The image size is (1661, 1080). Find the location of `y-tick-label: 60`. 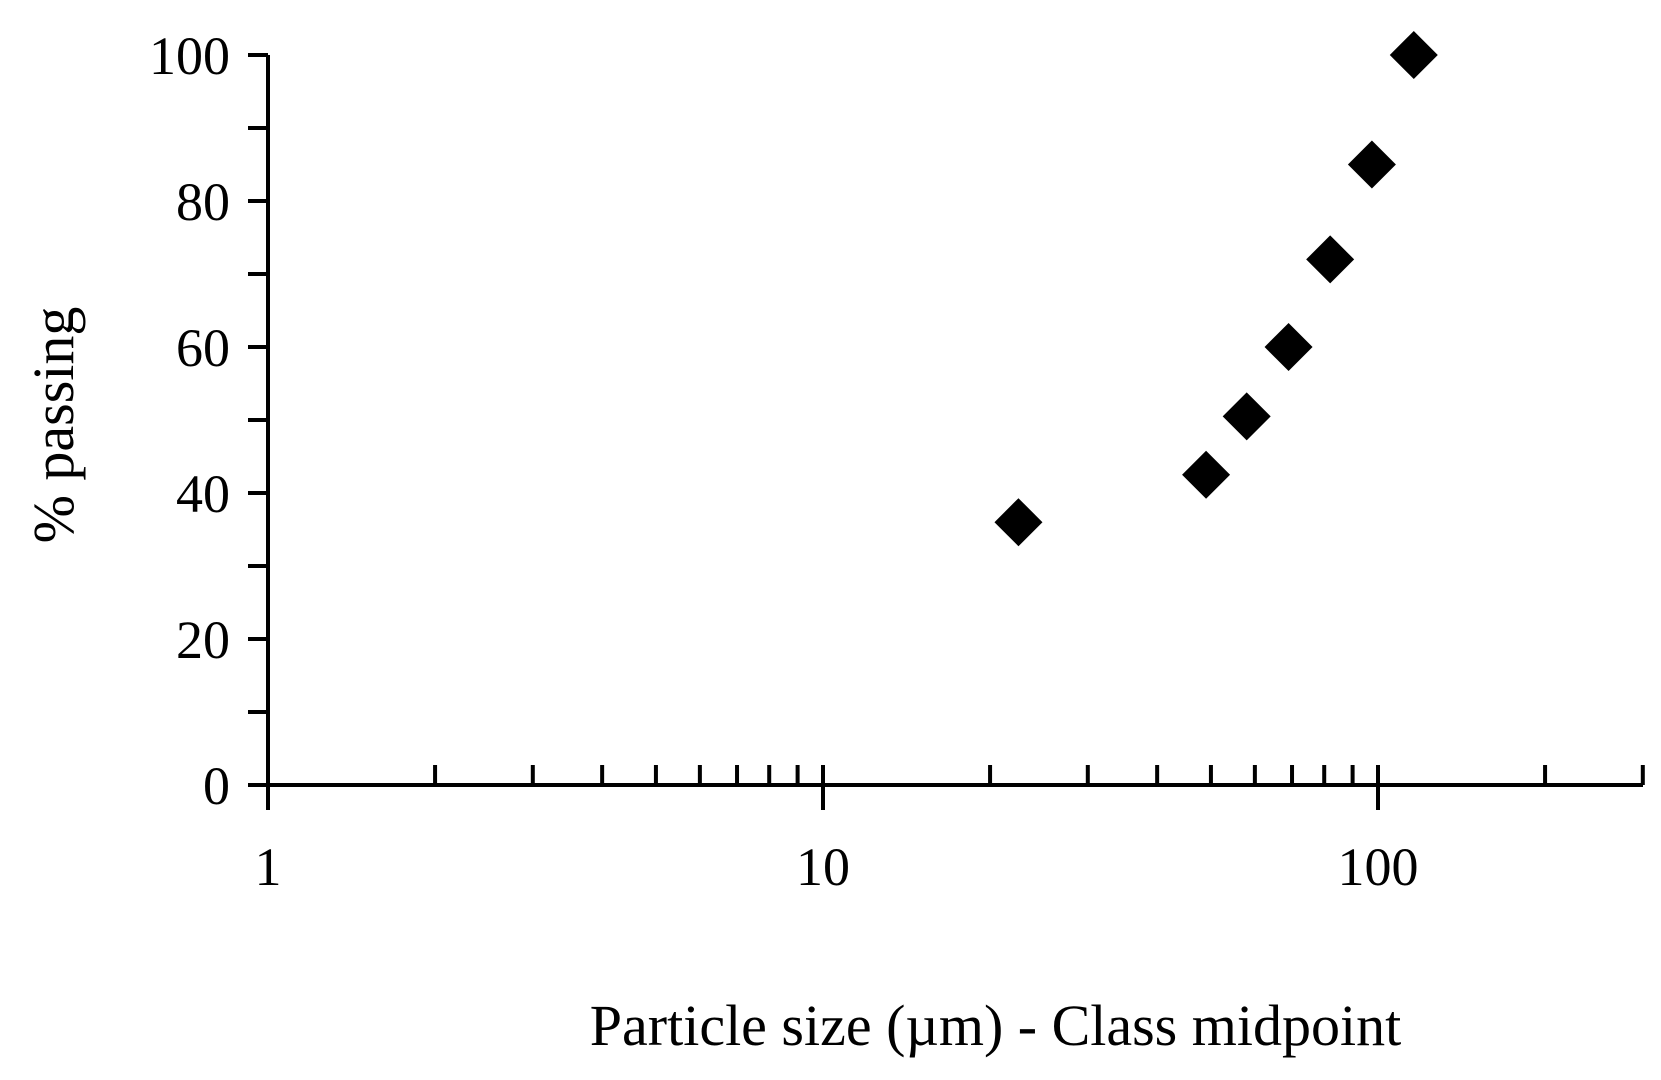

y-tick-label: 60 is located at coordinates (203, 348).